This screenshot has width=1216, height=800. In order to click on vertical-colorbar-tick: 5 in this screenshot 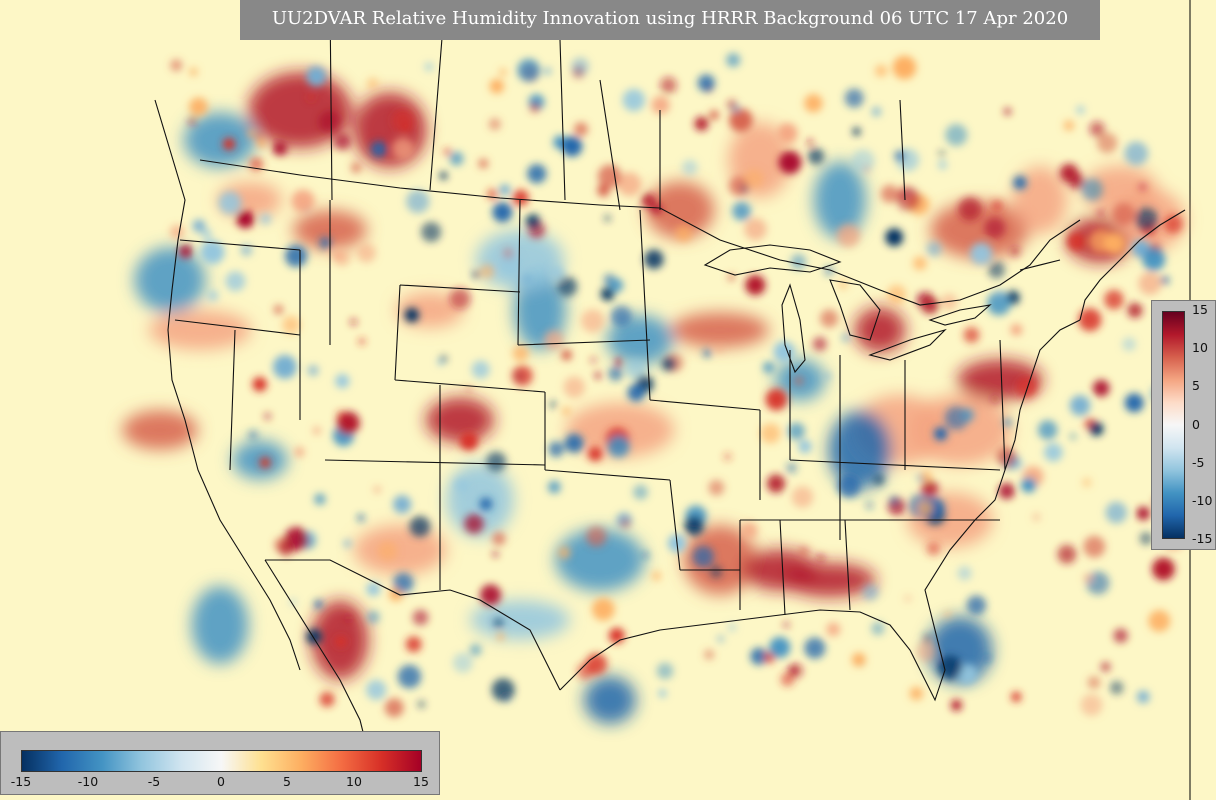, I will do `click(1196, 385)`.